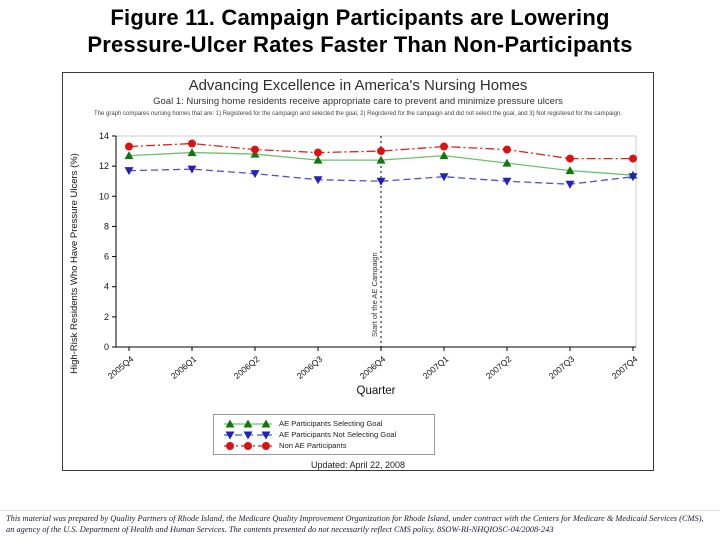 This screenshot has width=720, height=540. I want to click on svg-text: 10, so click(104, 196).